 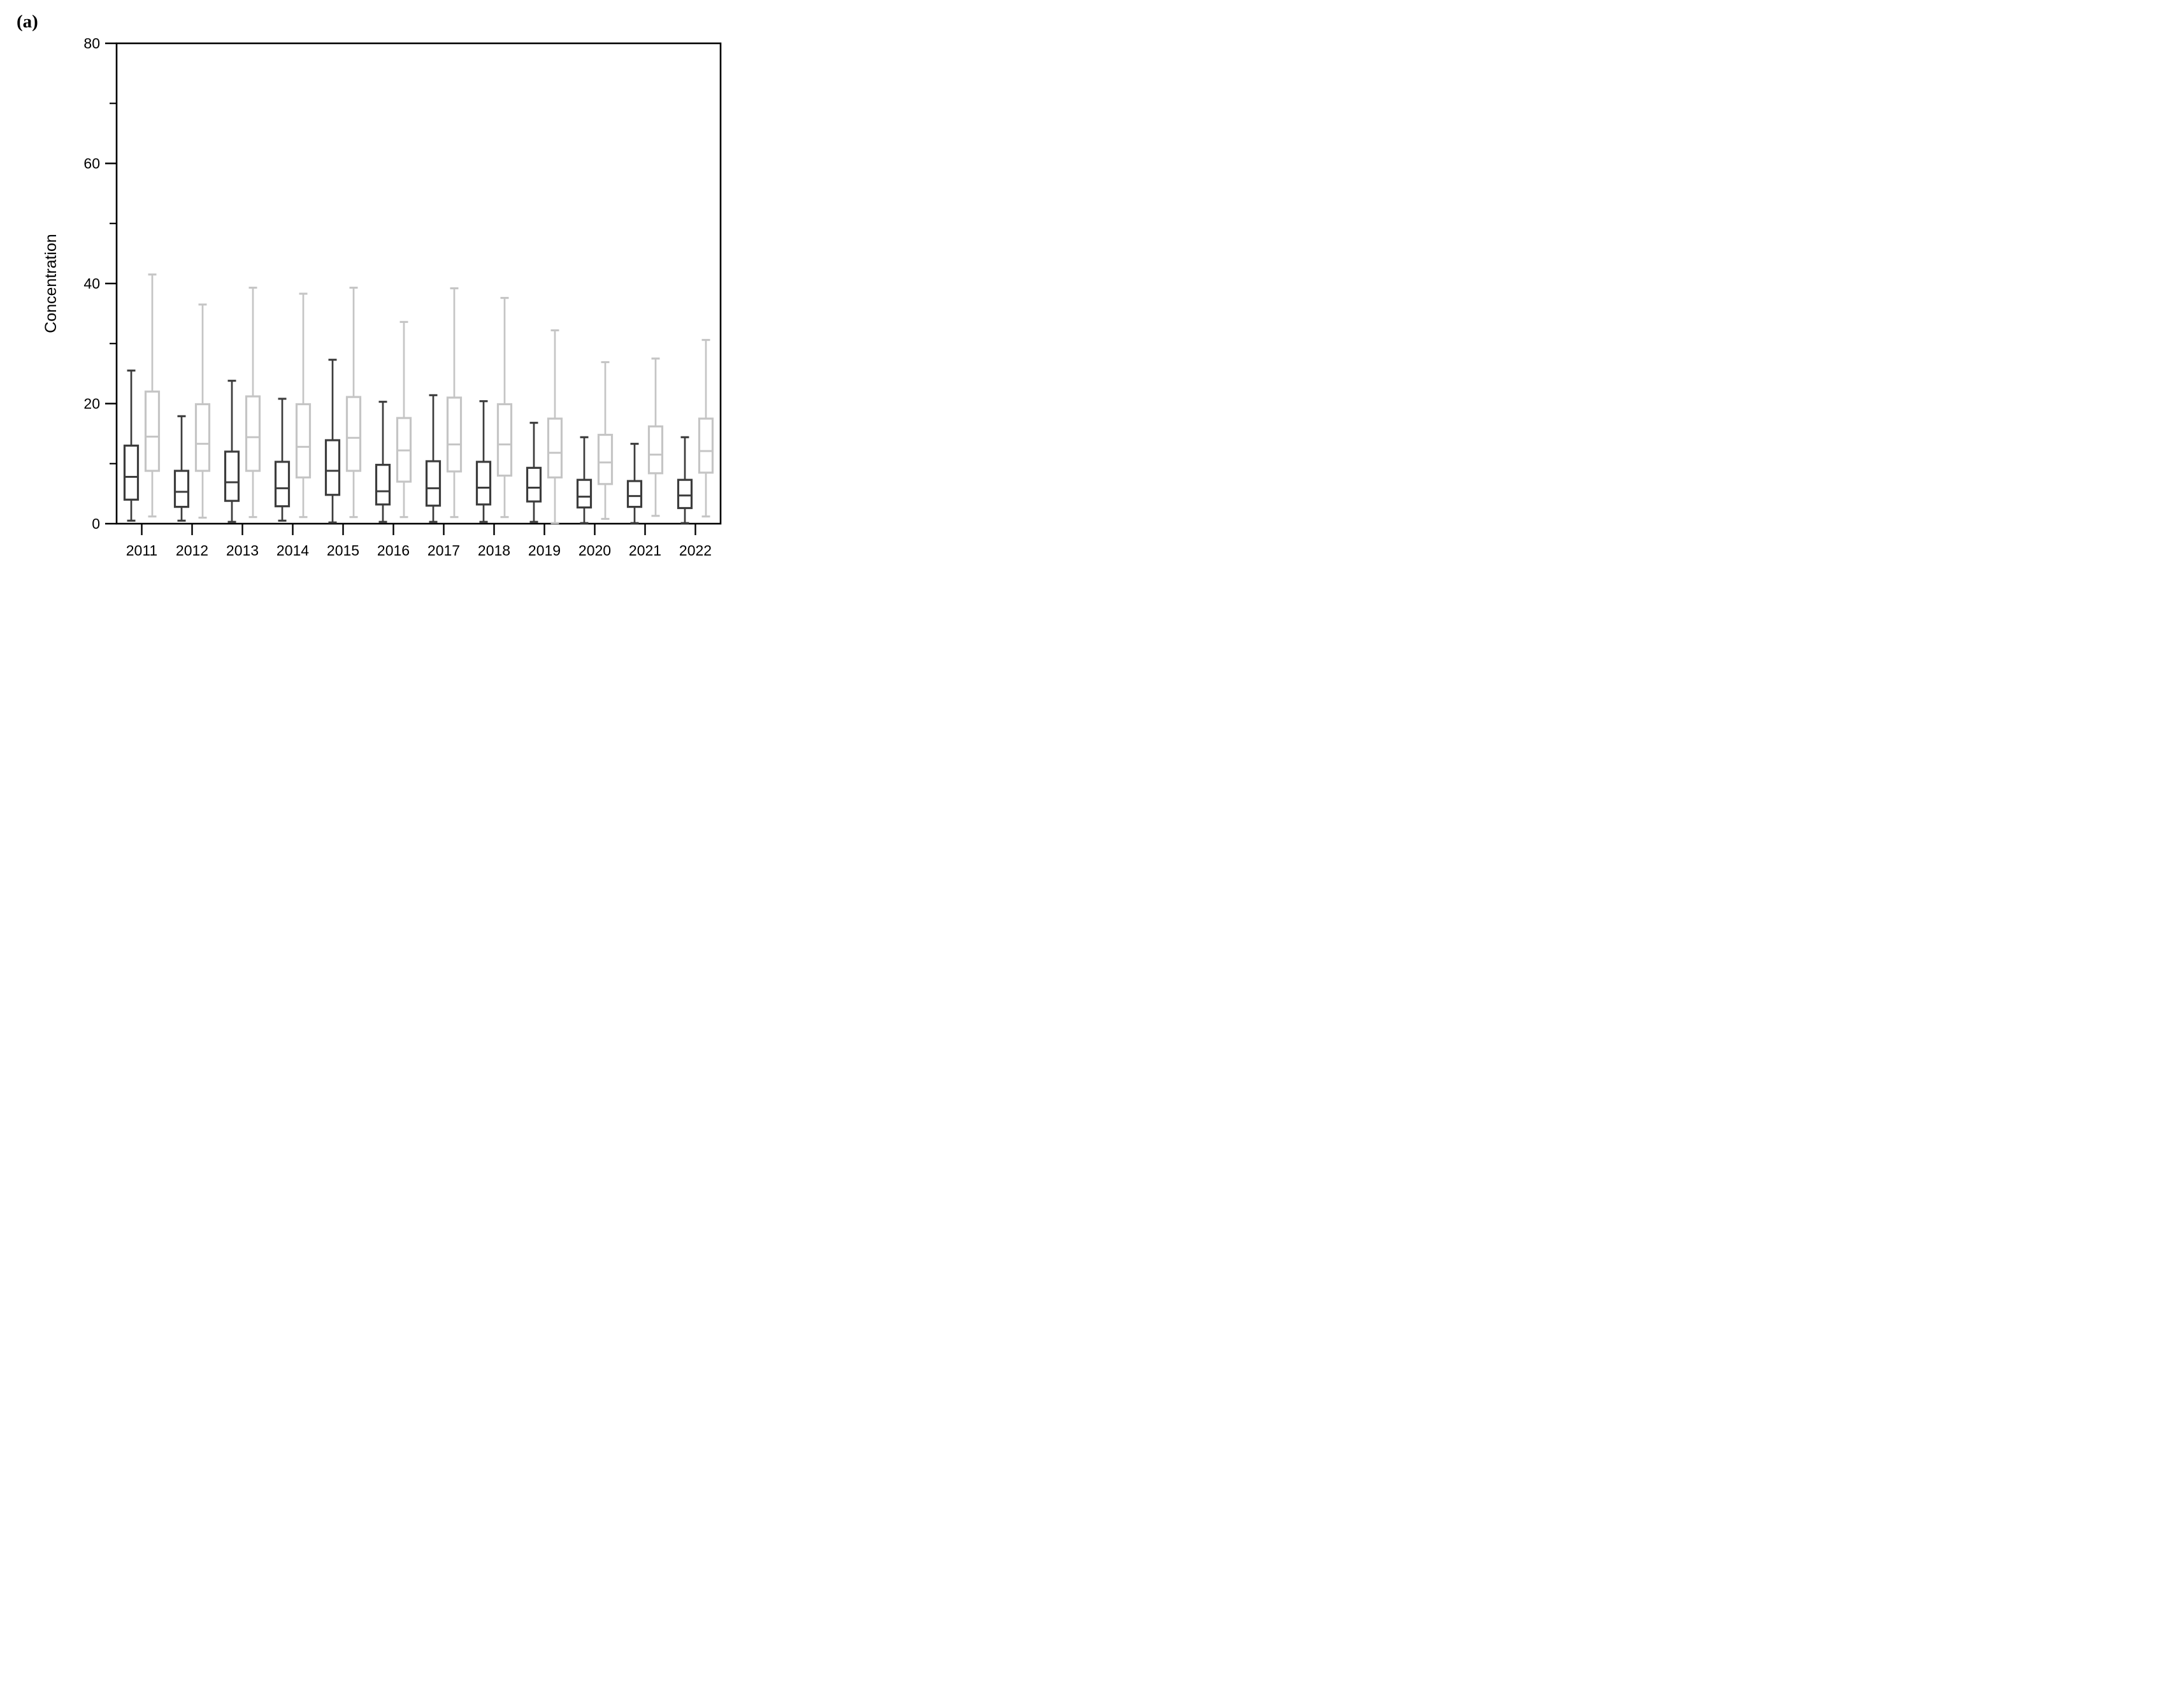 I want to click on x-tick-label: 2015, so click(x=343, y=550).